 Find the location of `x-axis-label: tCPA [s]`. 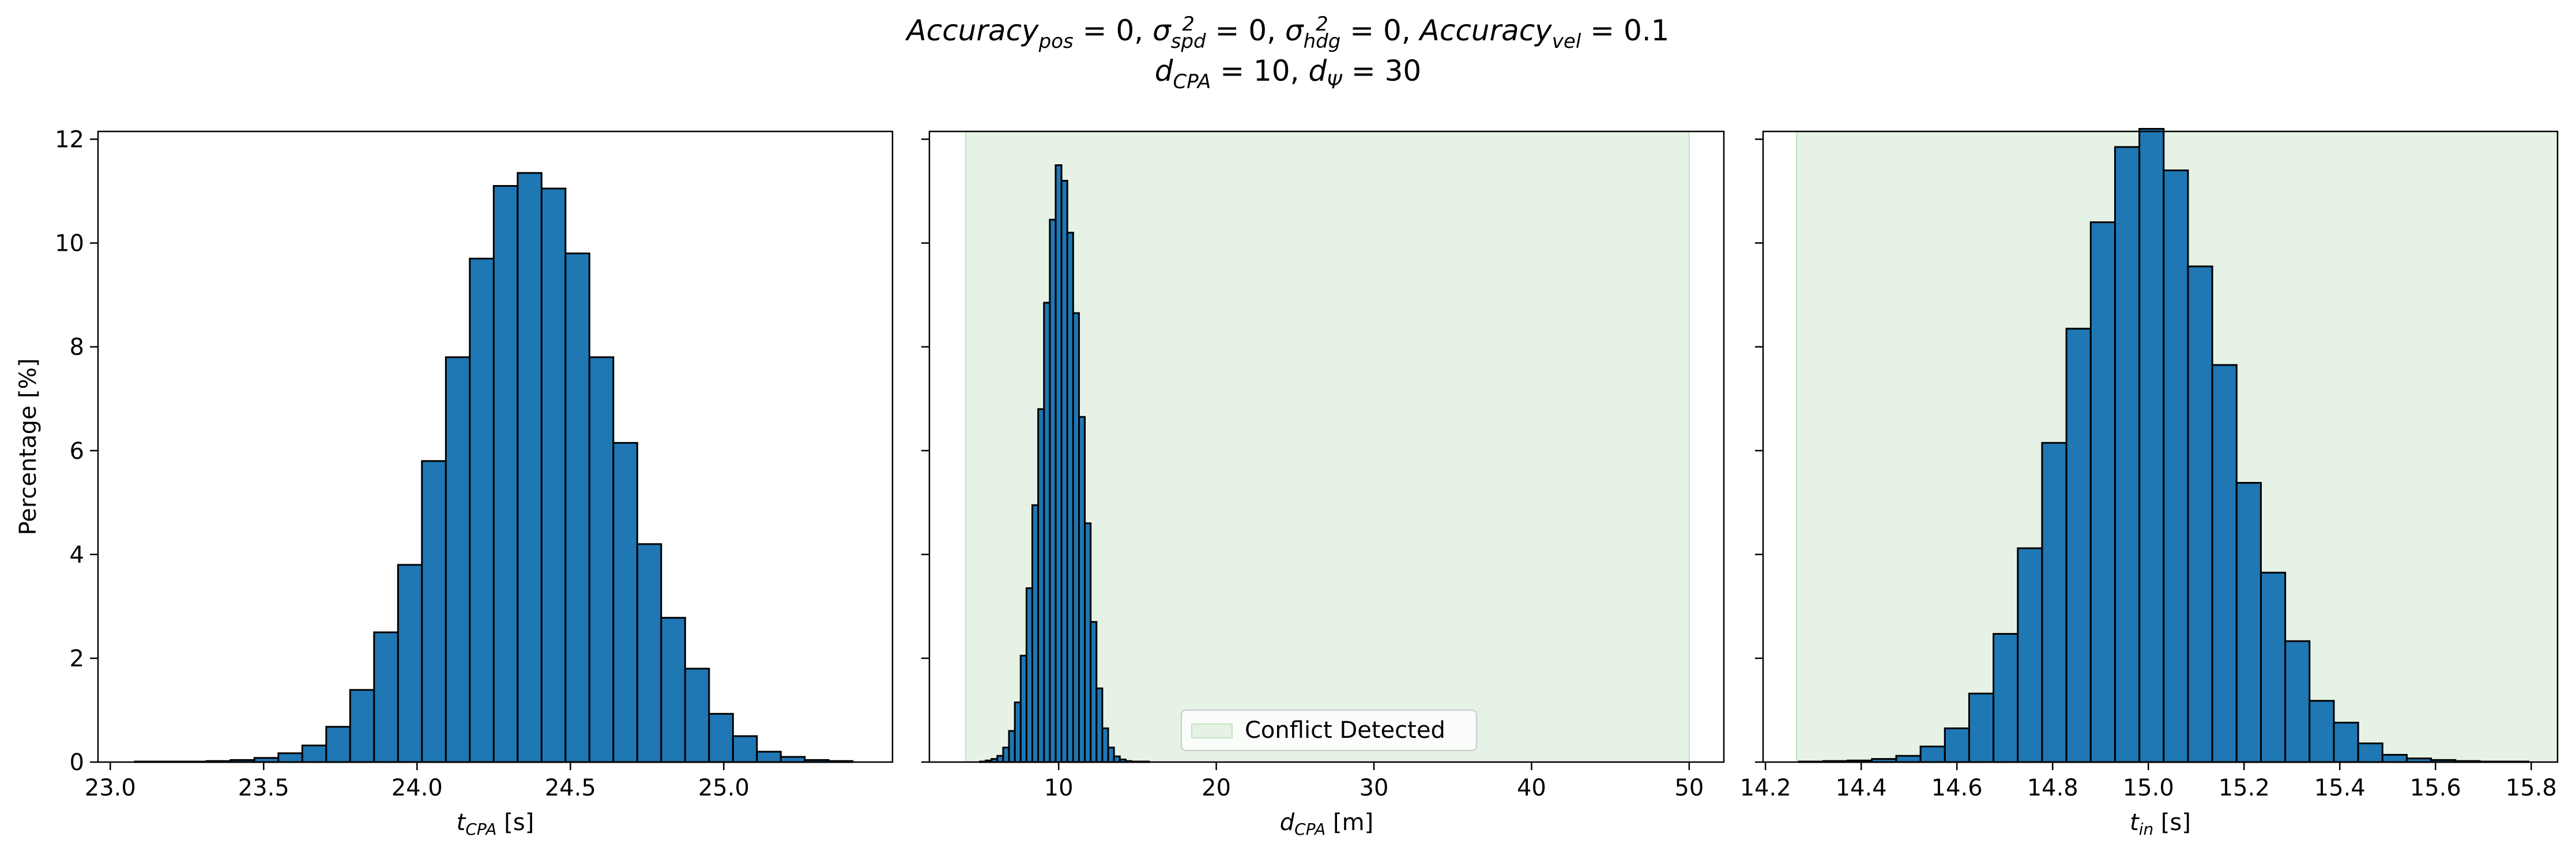

x-axis-label: tCPA [s] is located at coordinates (495, 824).